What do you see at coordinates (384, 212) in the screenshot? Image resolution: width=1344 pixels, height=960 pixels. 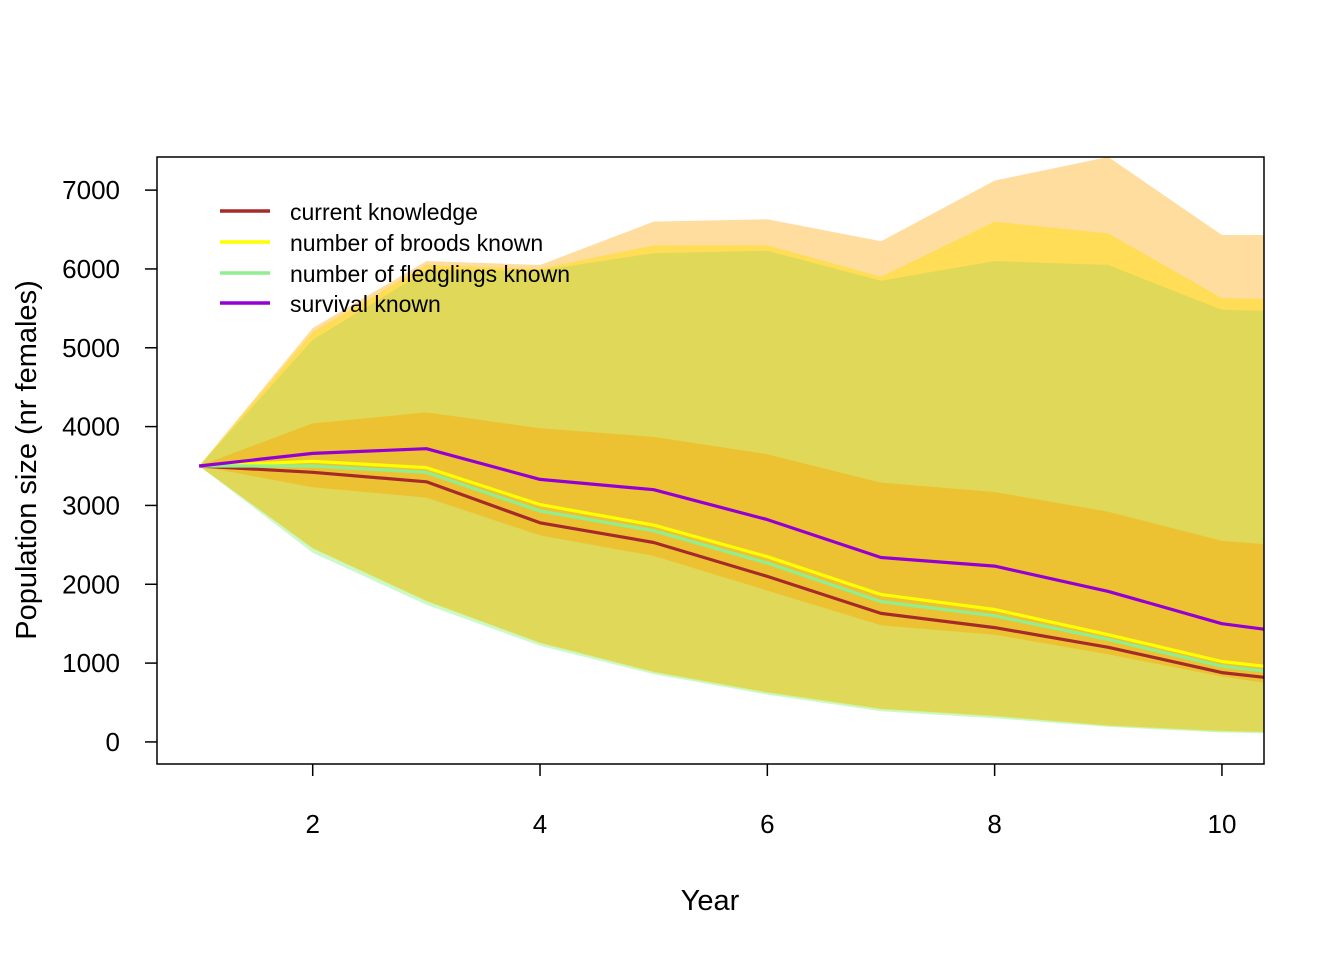 I see `legend-label-current-knowledge: current knowledge` at bounding box center [384, 212].